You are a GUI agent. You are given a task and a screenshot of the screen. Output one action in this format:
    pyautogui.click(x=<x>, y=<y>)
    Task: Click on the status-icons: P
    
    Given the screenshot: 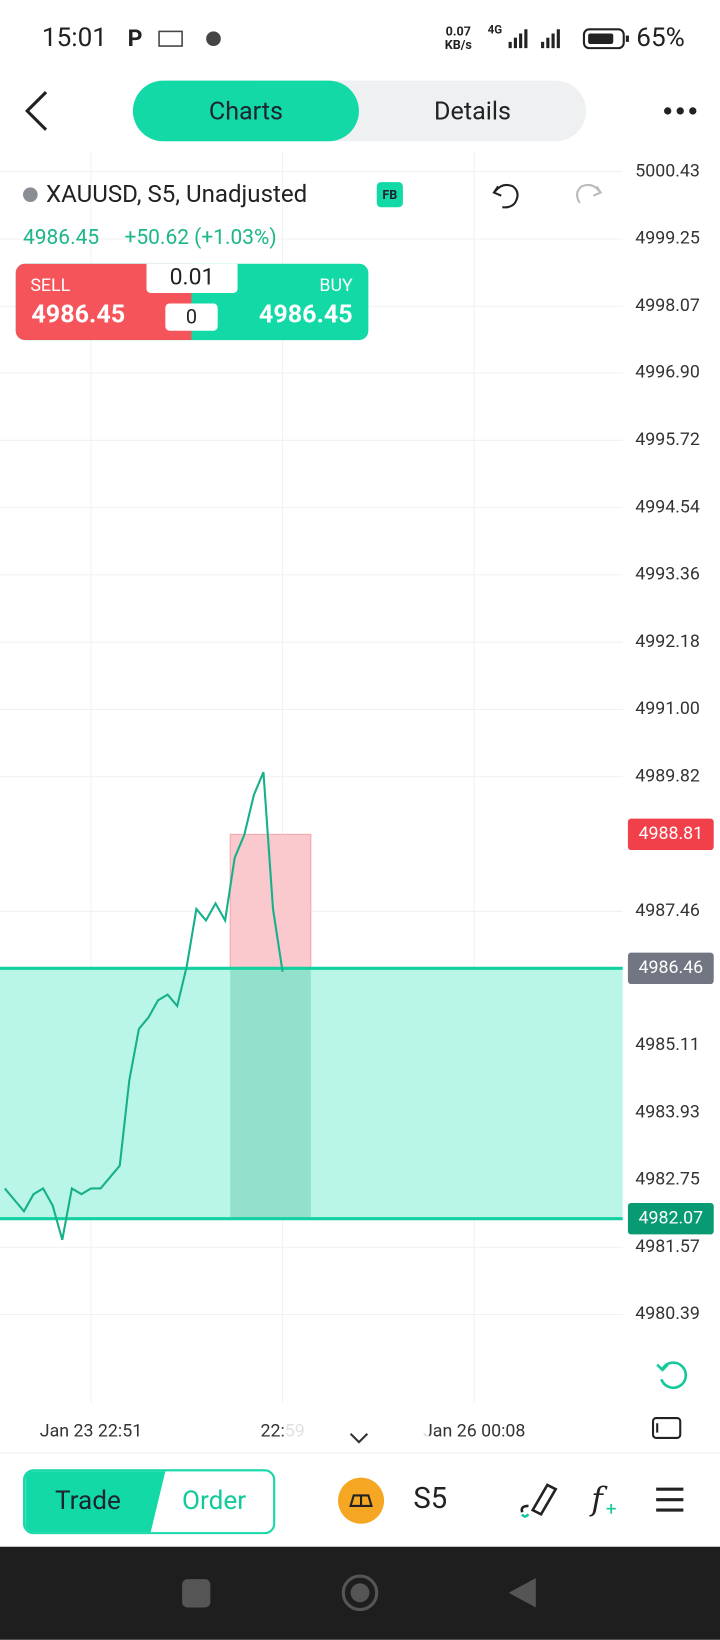 What is the action you would take?
    pyautogui.click(x=174, y=38)
    